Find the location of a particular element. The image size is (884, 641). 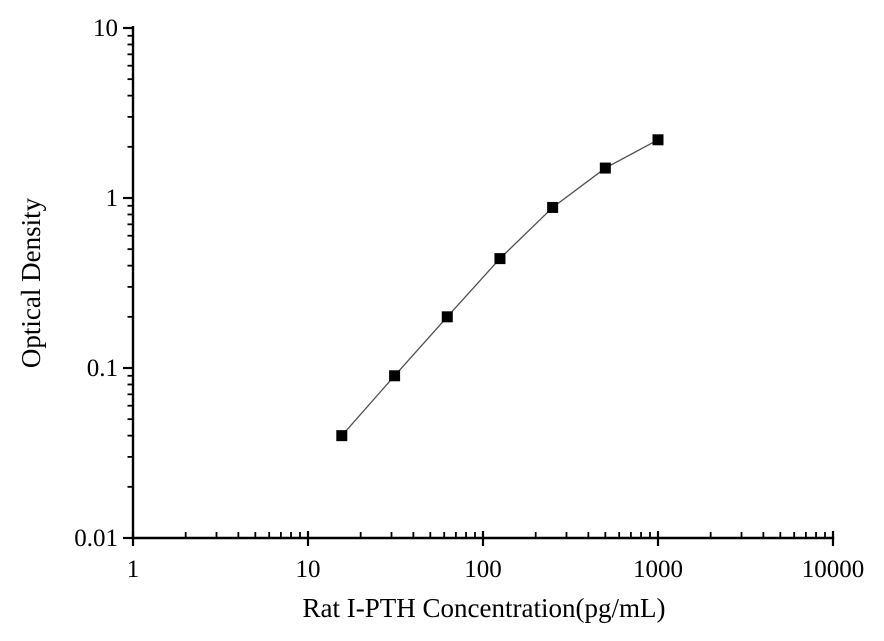

x-tick-label-1: 1 is located at coordinates (133, 569).